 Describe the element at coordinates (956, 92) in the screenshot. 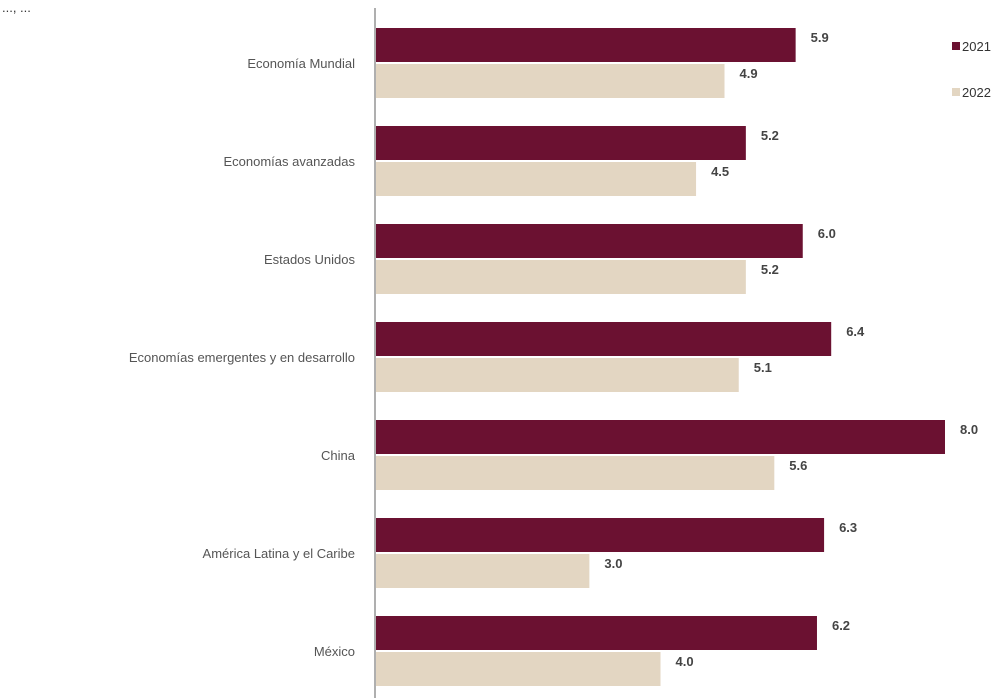

I see `legend-swatch-2022` at that location.